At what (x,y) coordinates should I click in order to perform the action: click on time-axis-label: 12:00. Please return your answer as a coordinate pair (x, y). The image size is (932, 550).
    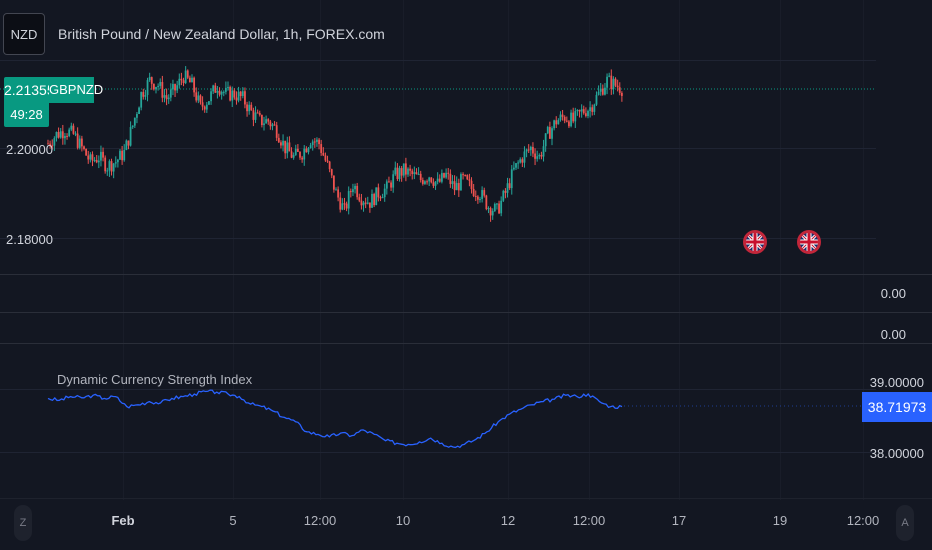
    Looking at the image, I should click on (320, 520).